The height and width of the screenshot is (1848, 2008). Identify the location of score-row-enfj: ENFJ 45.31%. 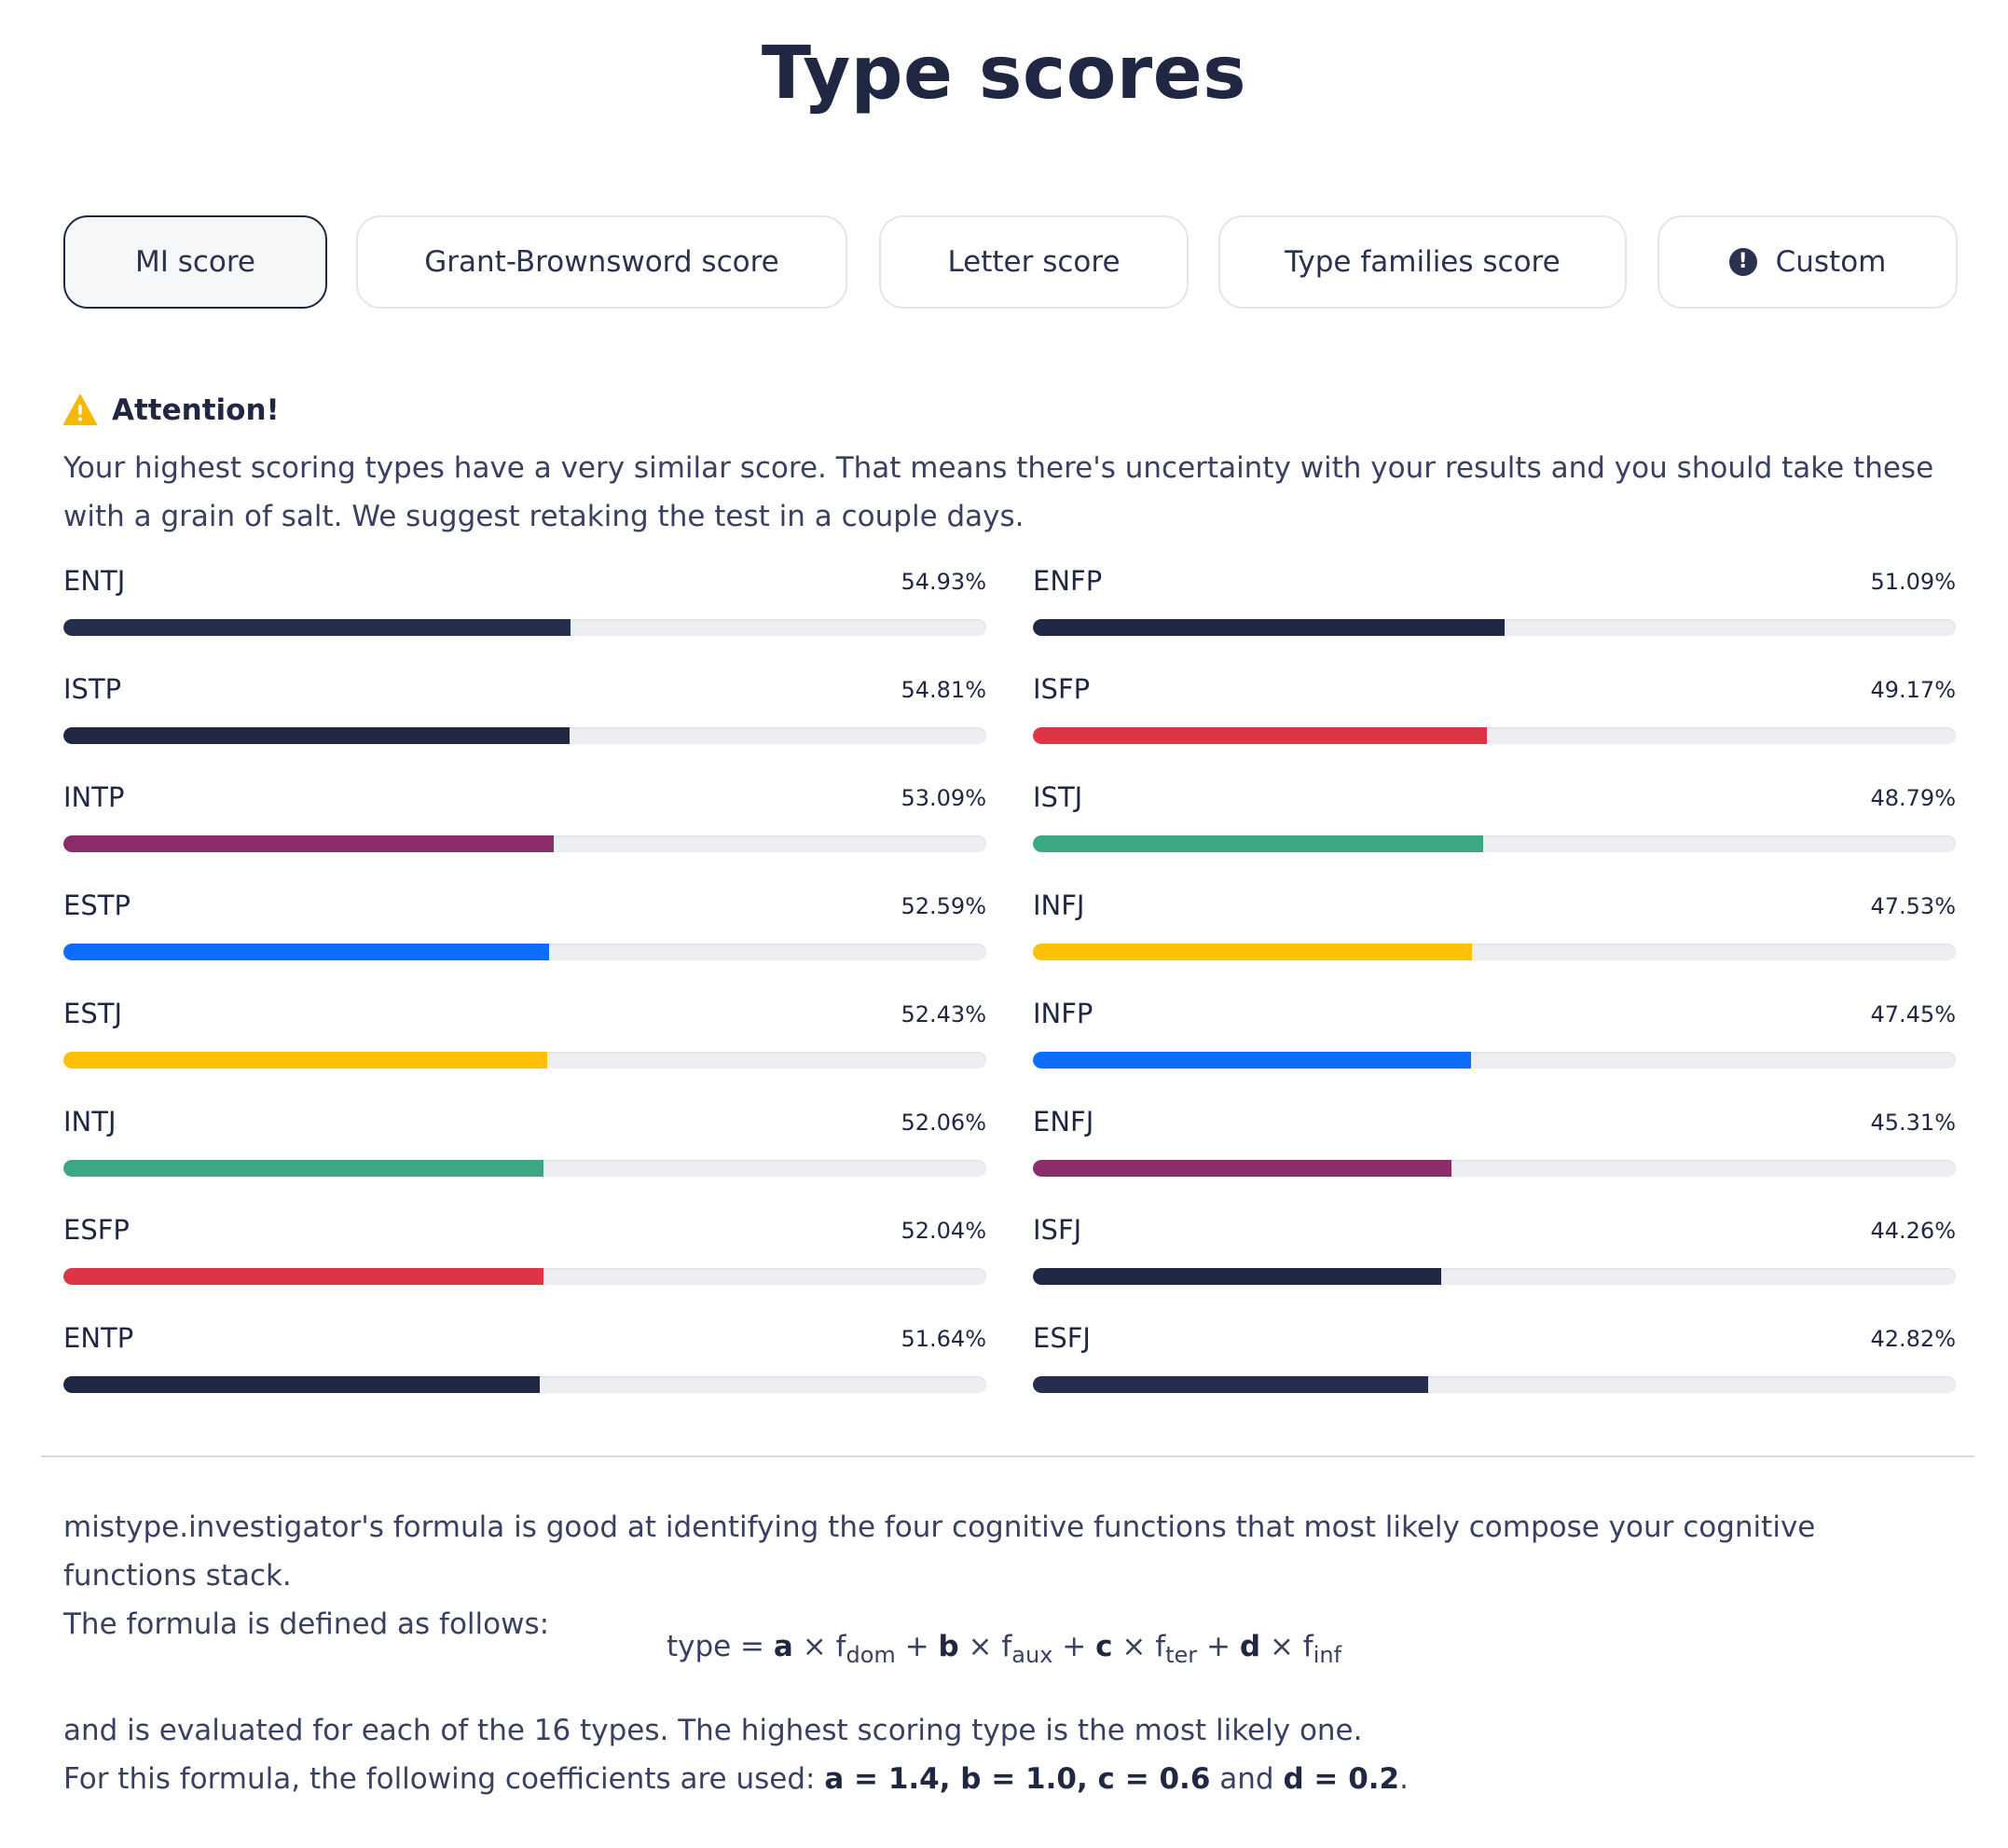
(1494, 1160).